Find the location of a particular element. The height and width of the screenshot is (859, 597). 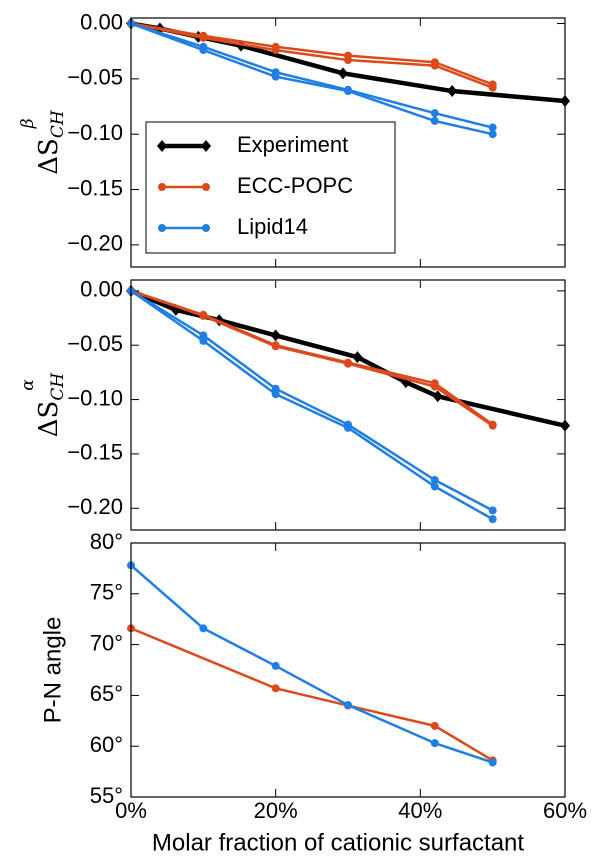

legend-label: Lipid14 is located at coordinates (272, 226).